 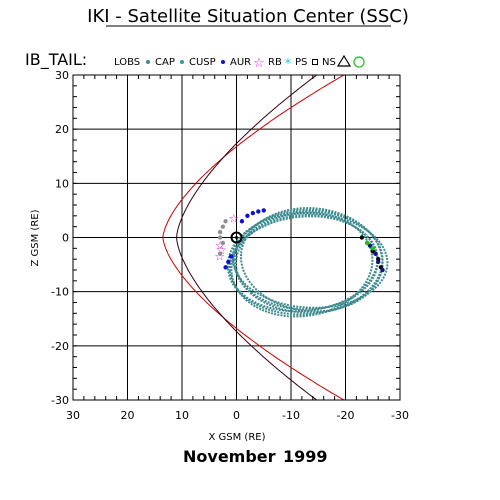 What do you see at coordinates (259, 63) in the screenshot?
I see `legend-marker-star: ☆` at bounding box center [259, 63].